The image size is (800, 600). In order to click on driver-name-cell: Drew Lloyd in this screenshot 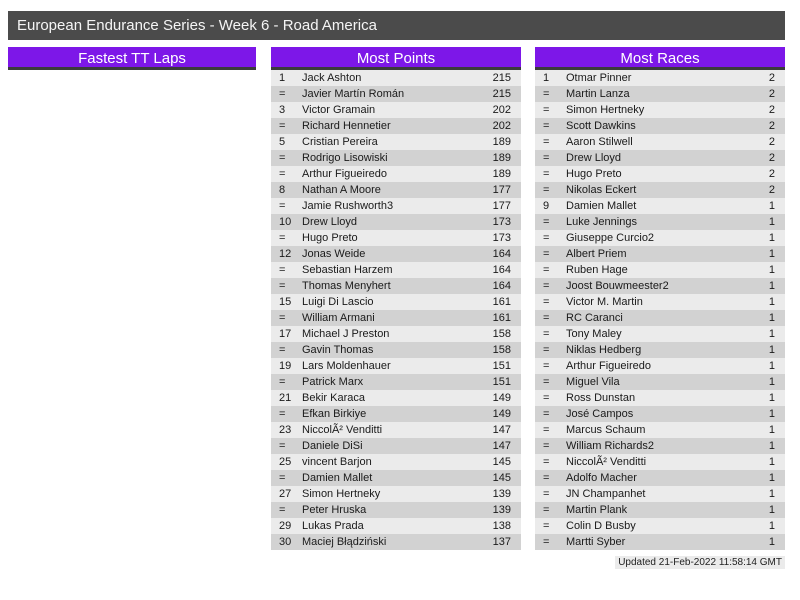, I will do `click(330, 222)`.